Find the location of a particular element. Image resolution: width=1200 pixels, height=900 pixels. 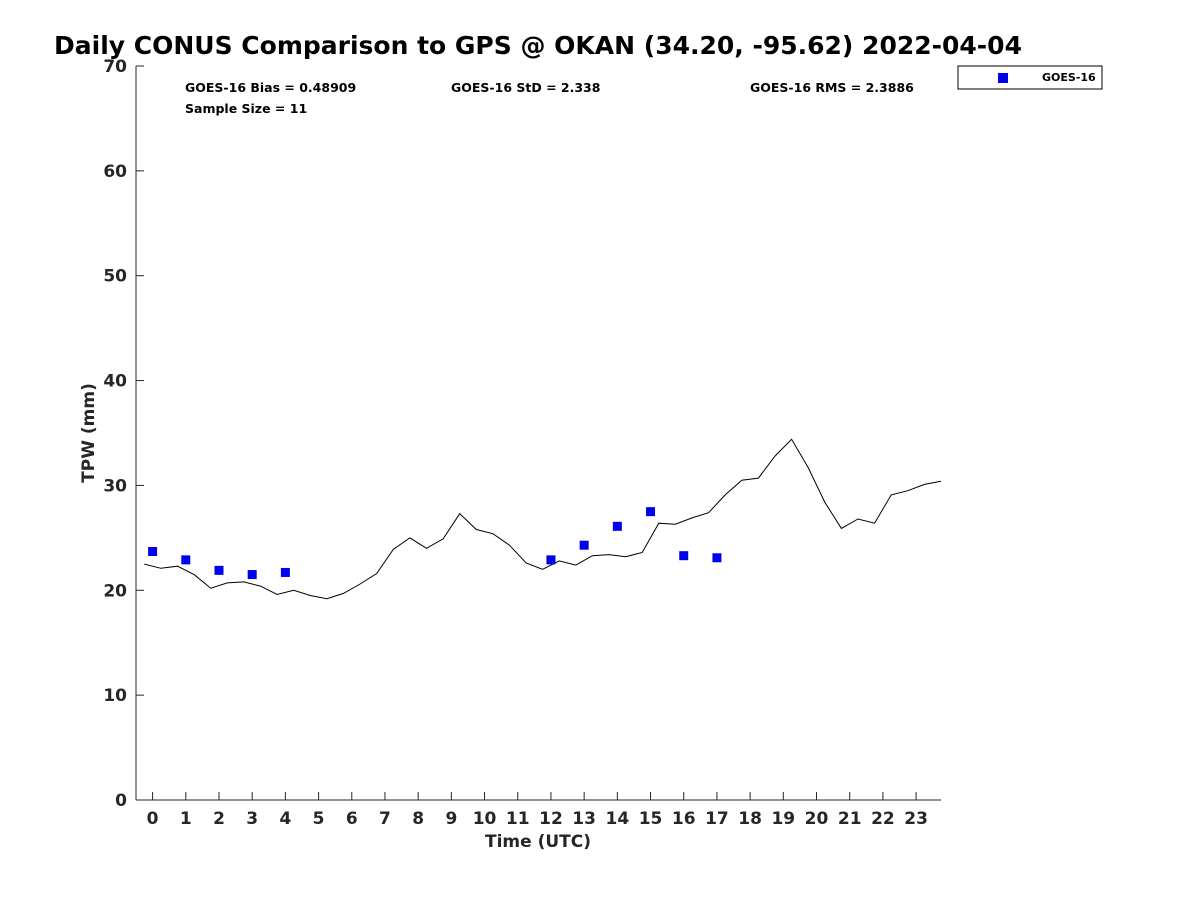

x-tick-label: 4 is located at coordinates (285, 819).